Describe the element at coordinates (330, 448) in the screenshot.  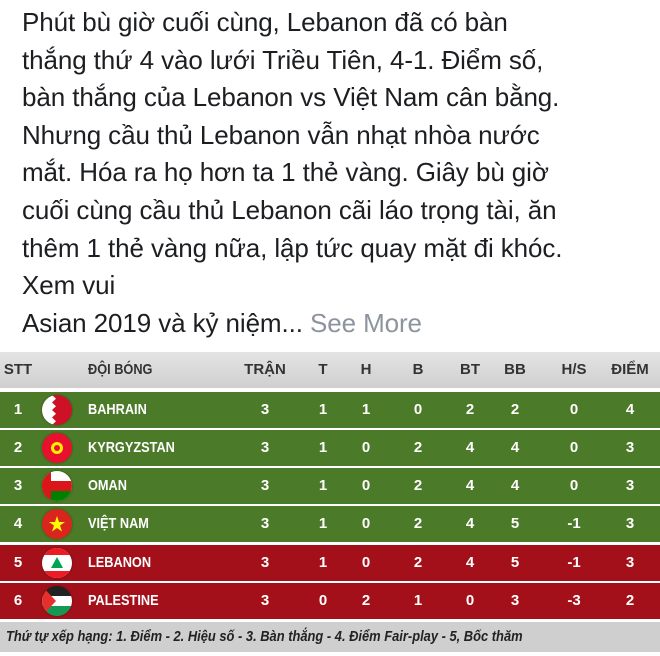
I see `table-row: 2 KYRGYZSTAN 3 1 0 2 4 4 0 3` at that location.